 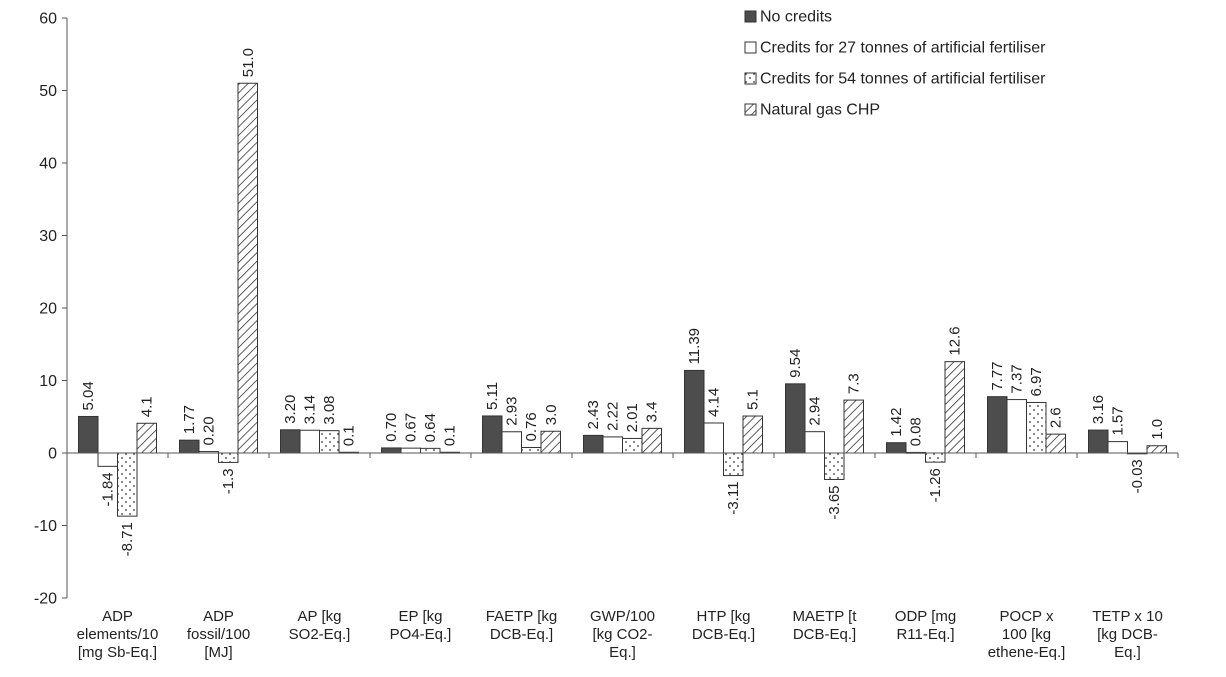 What do you see at coordinates (714, 402) in the screenshot?
I see `data-label: 4.14` at bounding box center [714, 402].